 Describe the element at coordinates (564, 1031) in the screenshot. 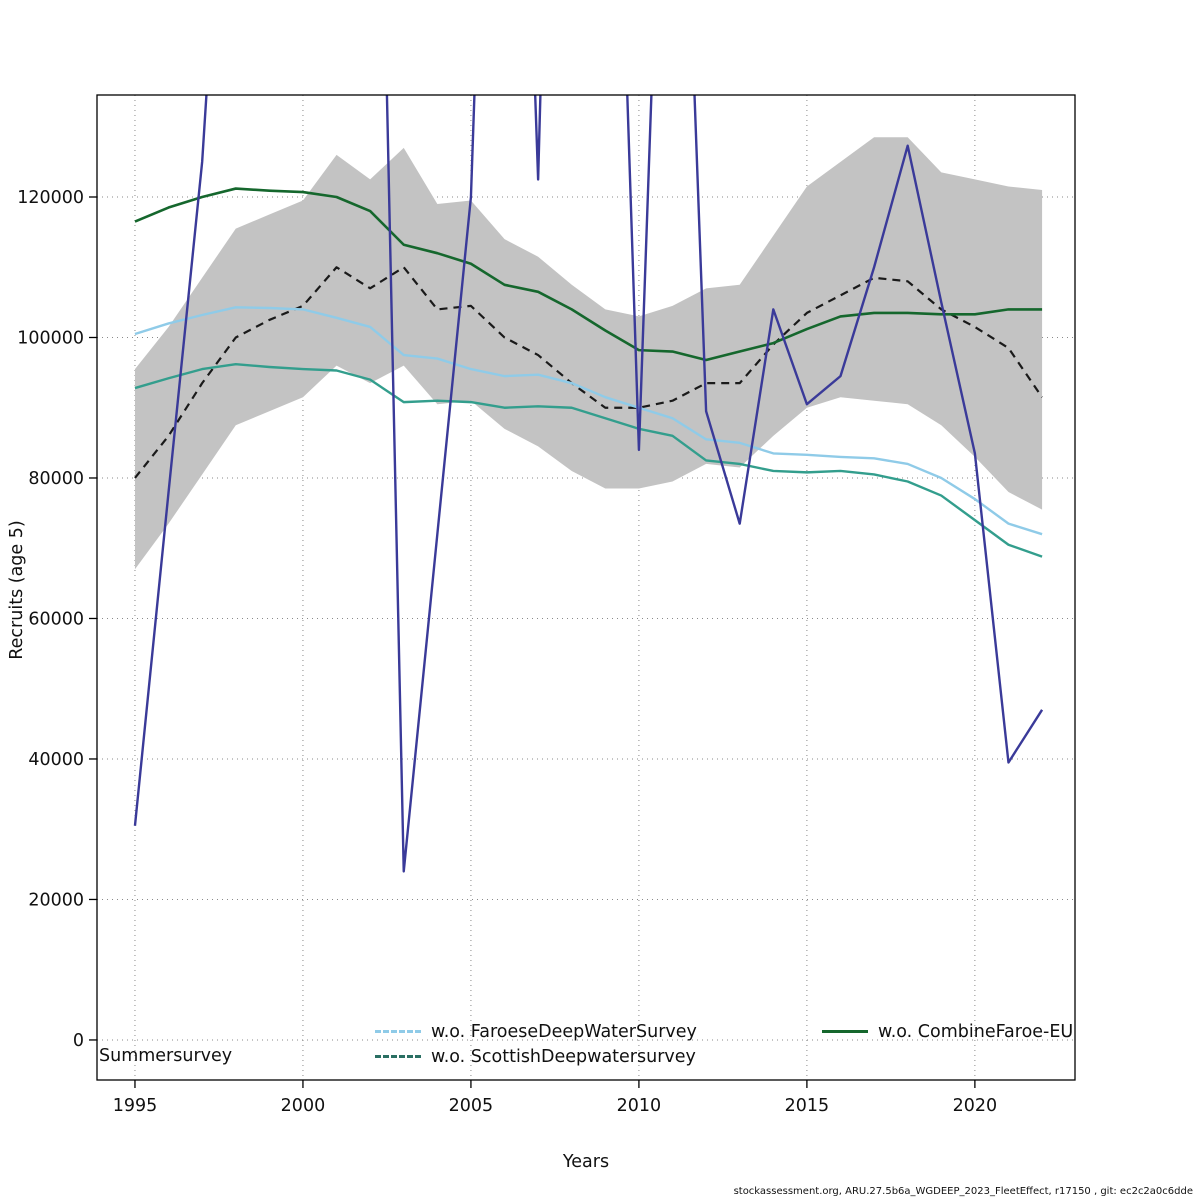

I see `legend-label-faroese: w.o. FaroeseDeepWaterSurvey` at that location.